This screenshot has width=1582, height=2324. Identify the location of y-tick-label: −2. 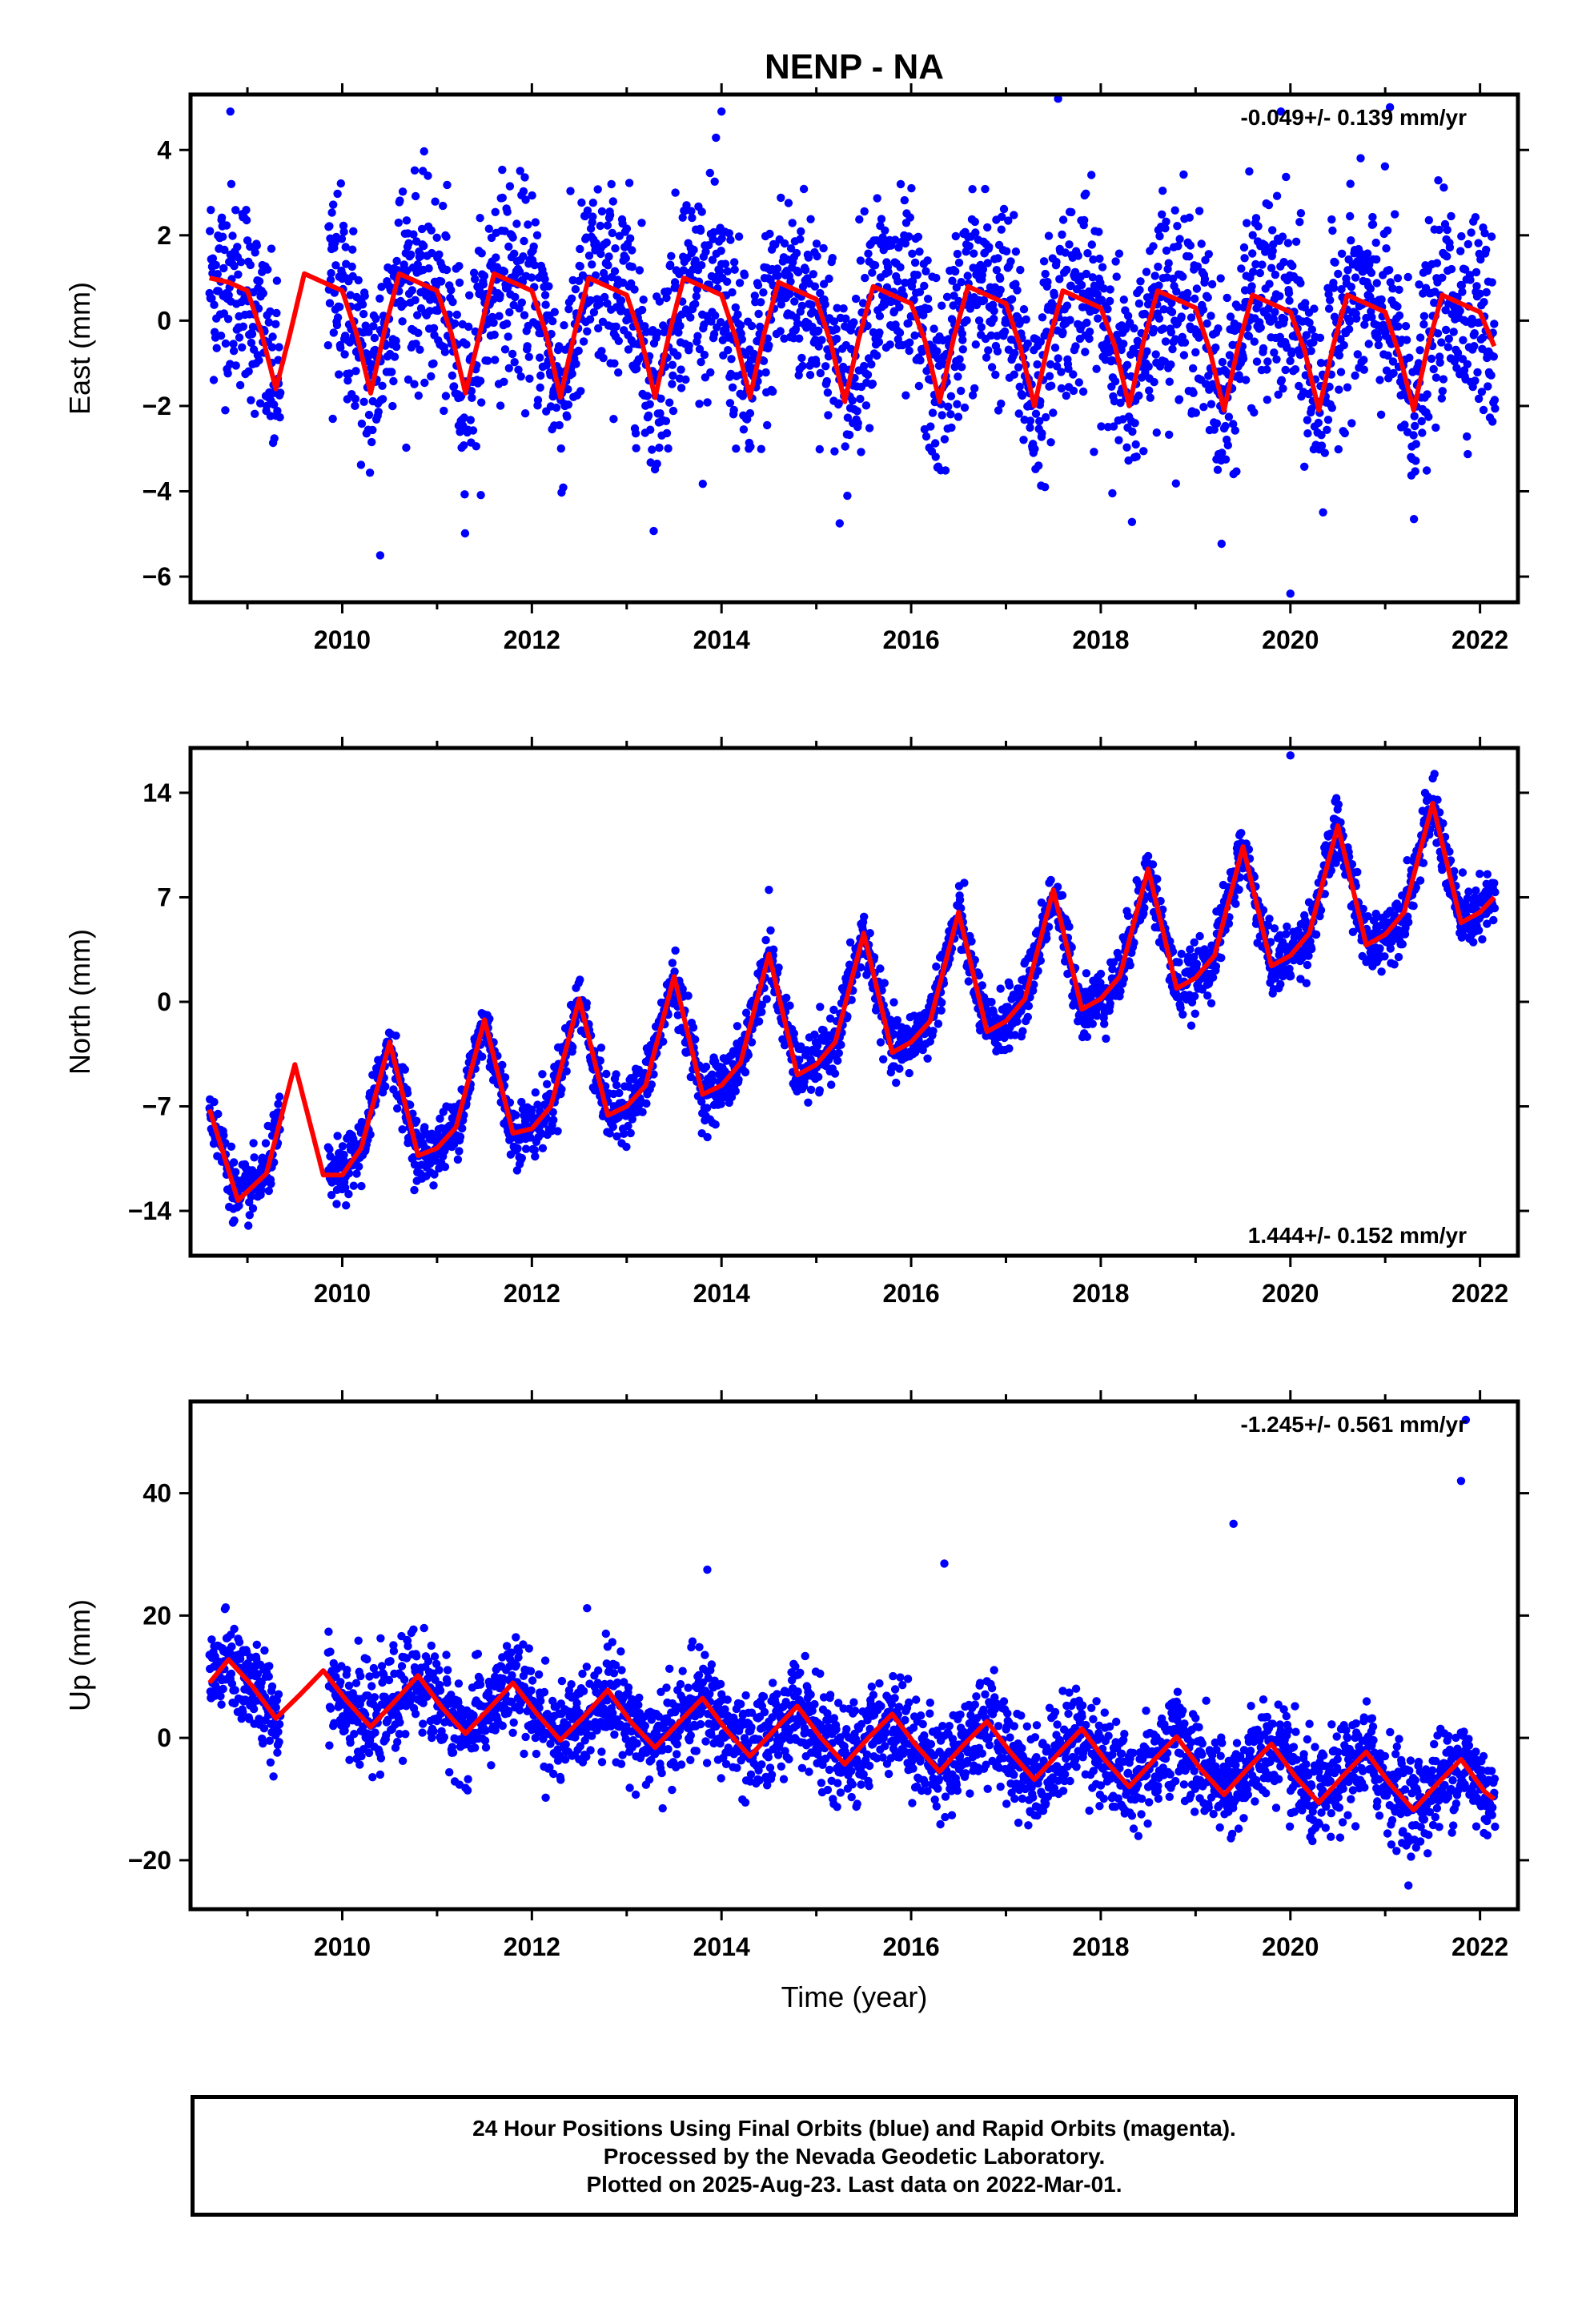
(157, 406).